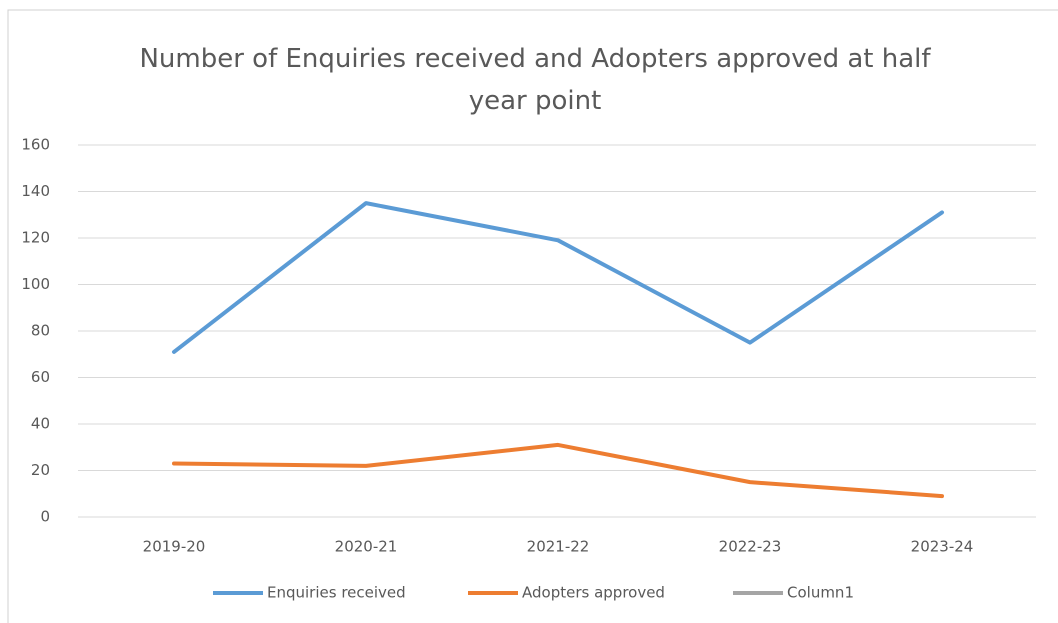 The image size is (1058, 623). What do you see at coordinates (45, 517) in the screenshot?
I see `y-tick-label: 0` at bounding box center [45, 517].